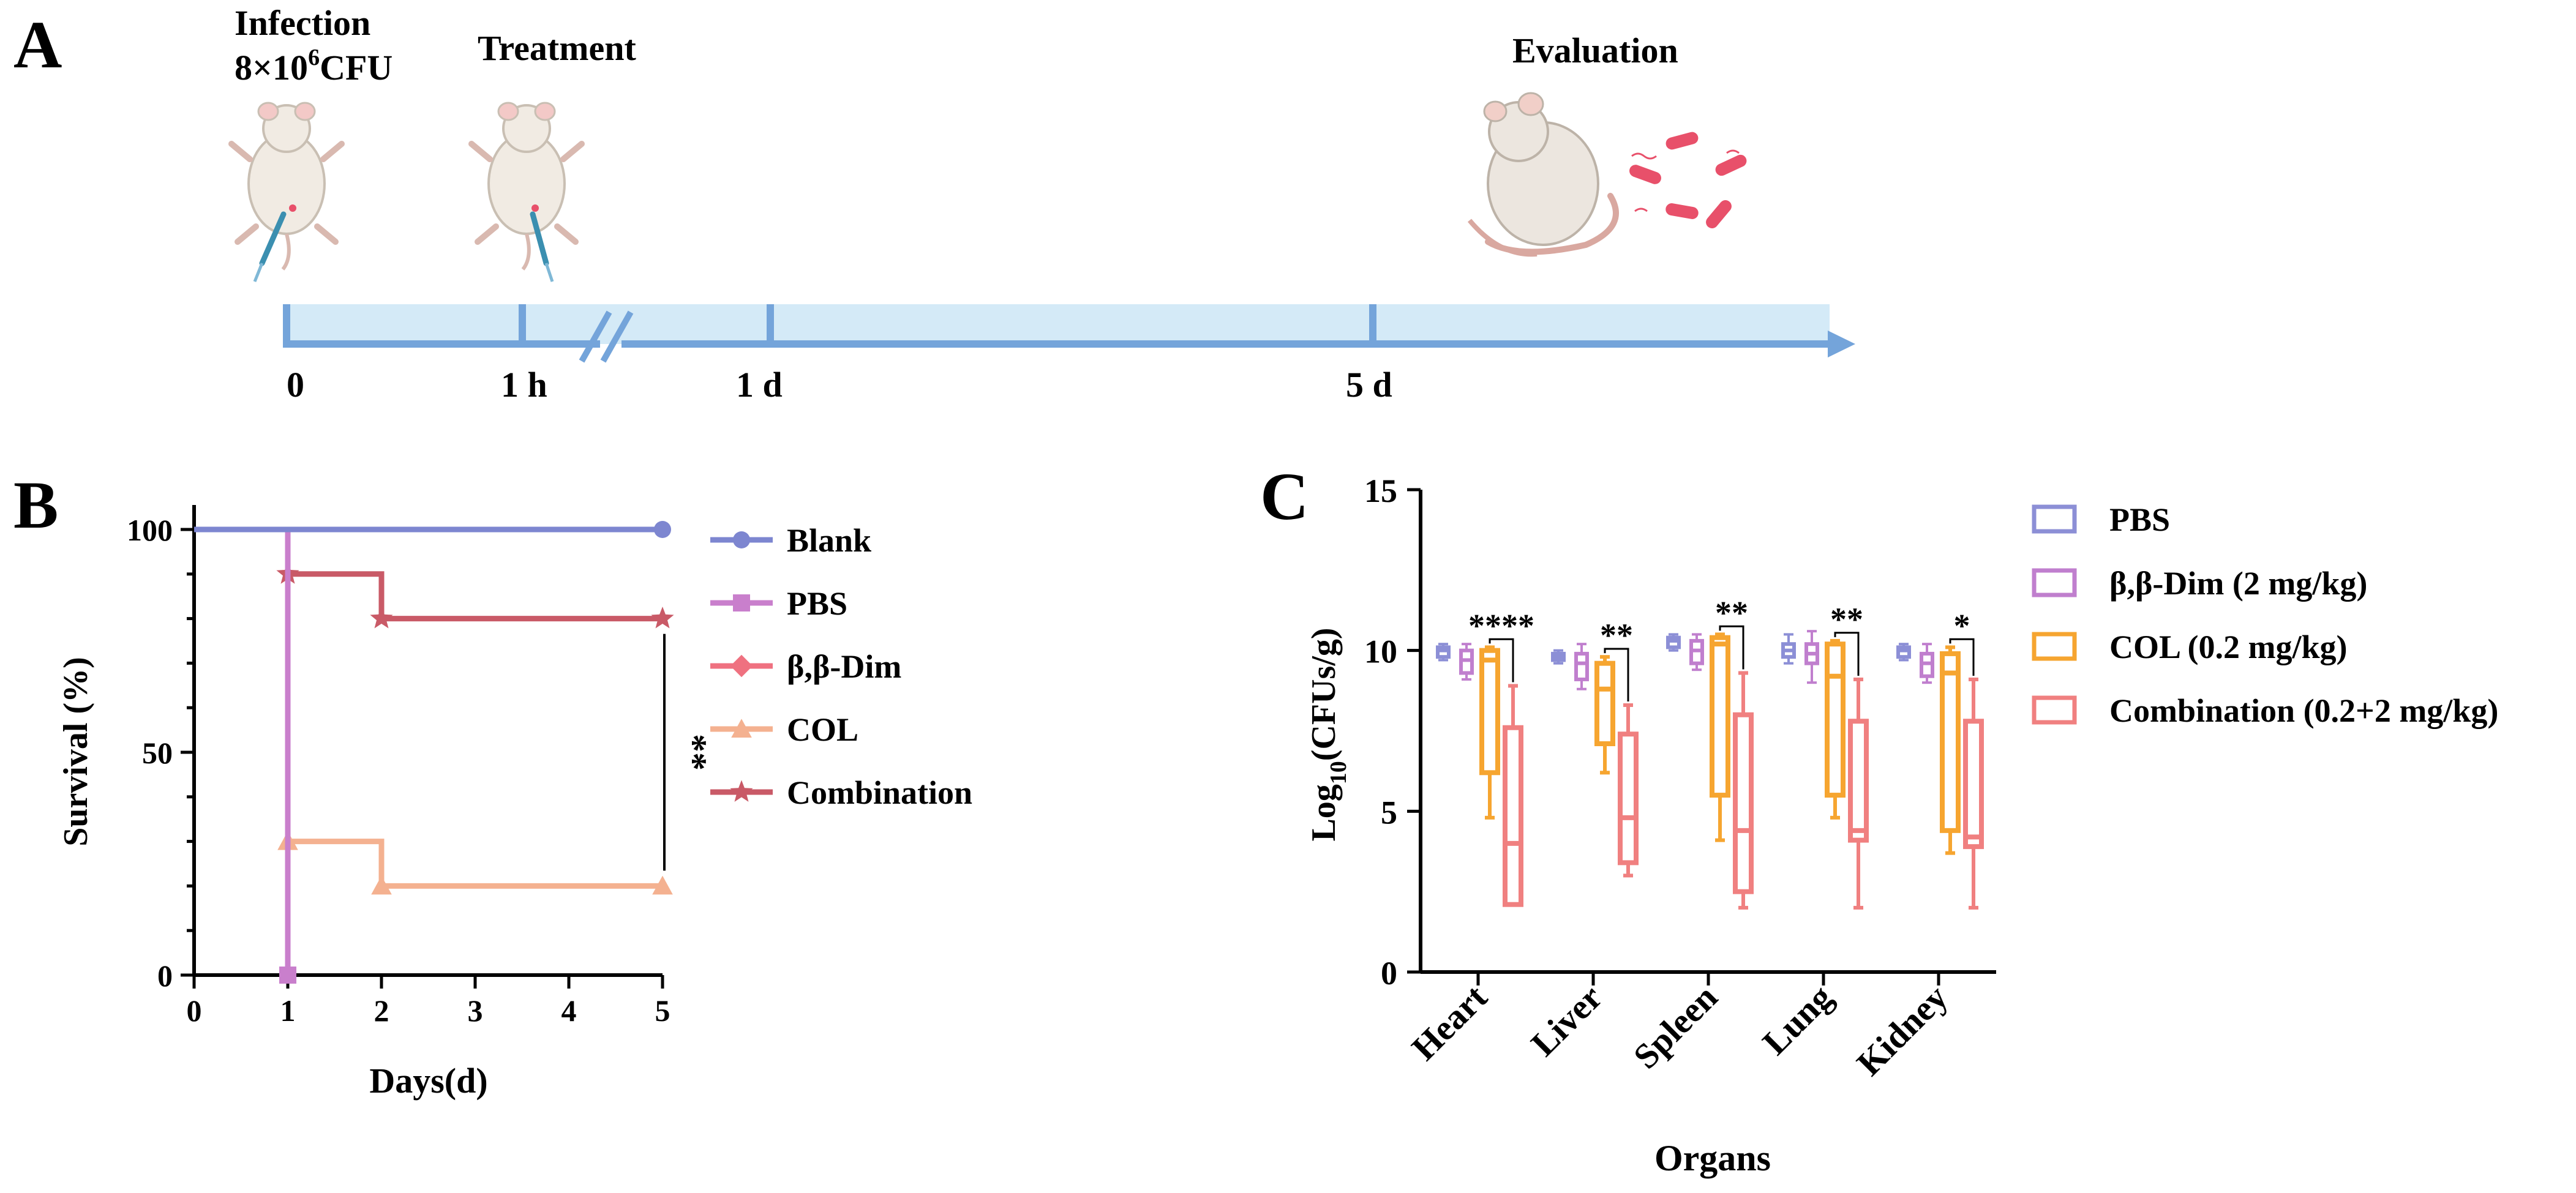 This screenshot has height=1193, width=2576. I want to click on box-dim-heart, so click(1466, 662).